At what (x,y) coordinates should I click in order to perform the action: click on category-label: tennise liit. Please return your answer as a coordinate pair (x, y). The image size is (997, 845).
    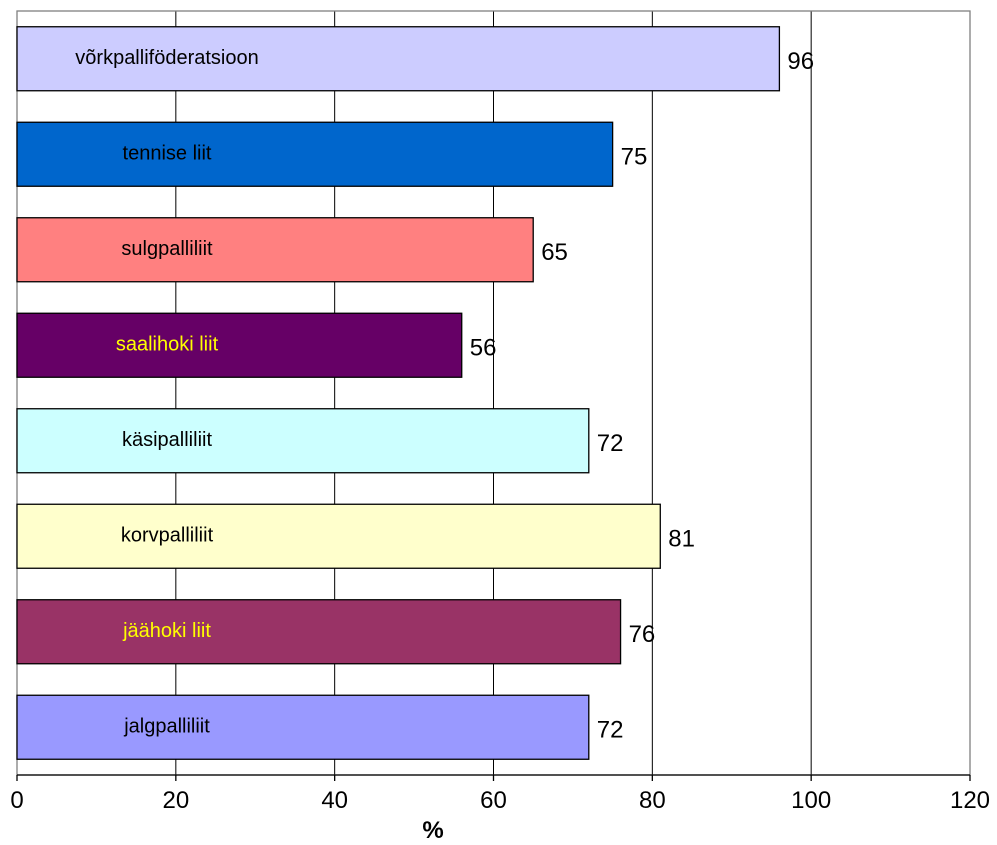
    Looking at the image, I should click on (167, 153).